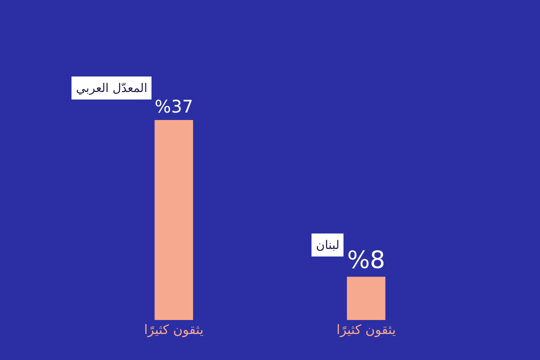  Describe the element at coordinates (112, 88) in the screenshot. I see `text: المعدّل العربي` at that location.